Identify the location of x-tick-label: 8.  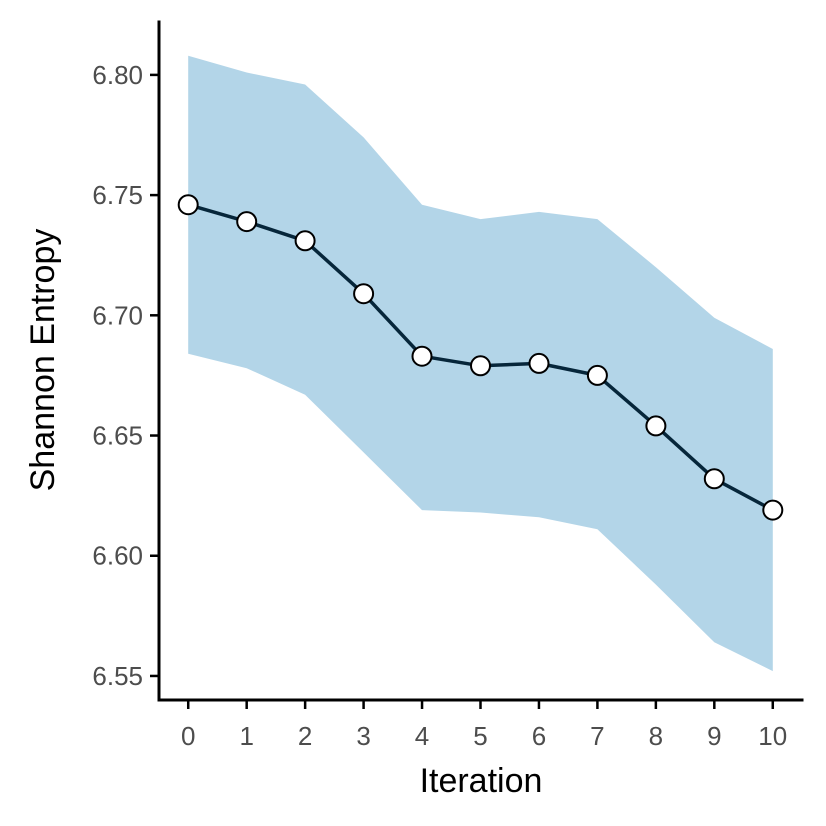
(656, 736).